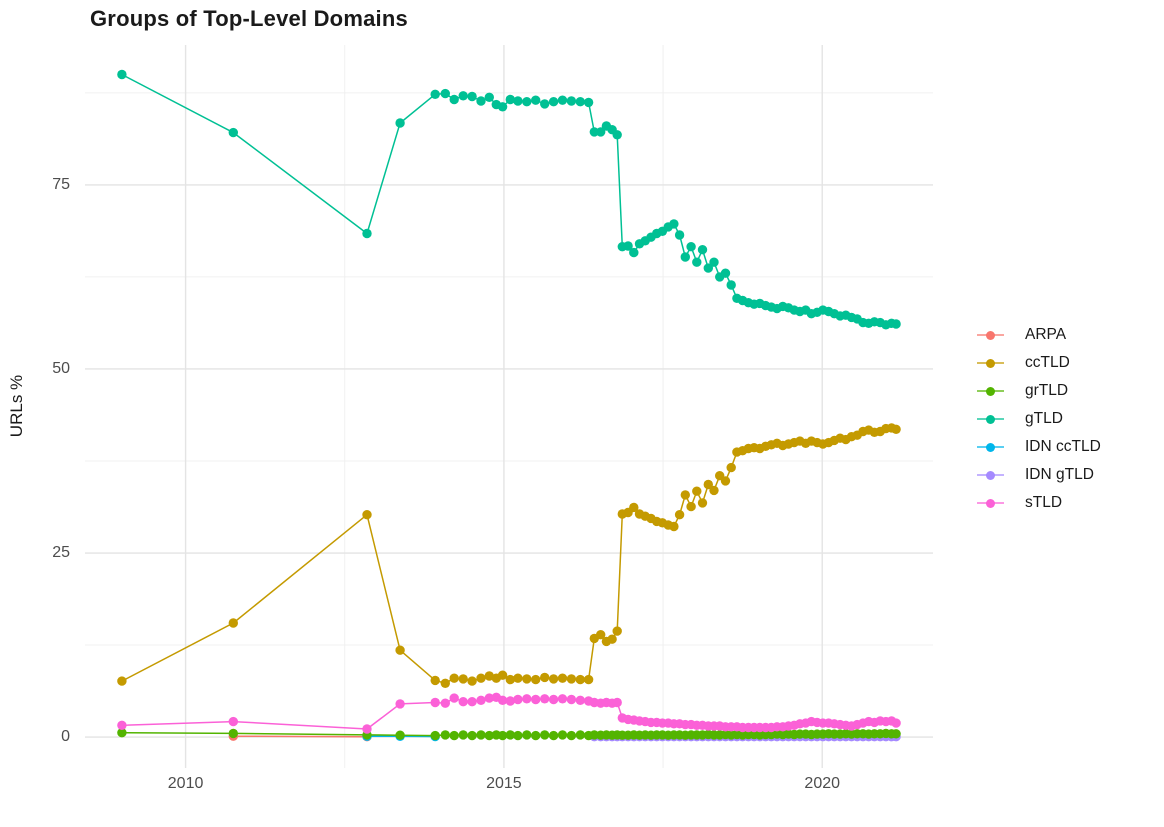  What do you see at coordinates (185, 783) in the screenshot?
I see `x-tick-label: 2010` at bounding box center [185, 783].